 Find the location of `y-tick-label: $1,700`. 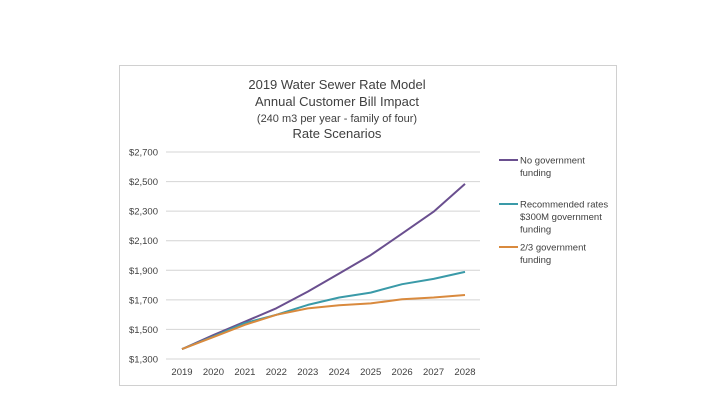

y-tick-label: $1,700 is located at coordinates (143, 300).